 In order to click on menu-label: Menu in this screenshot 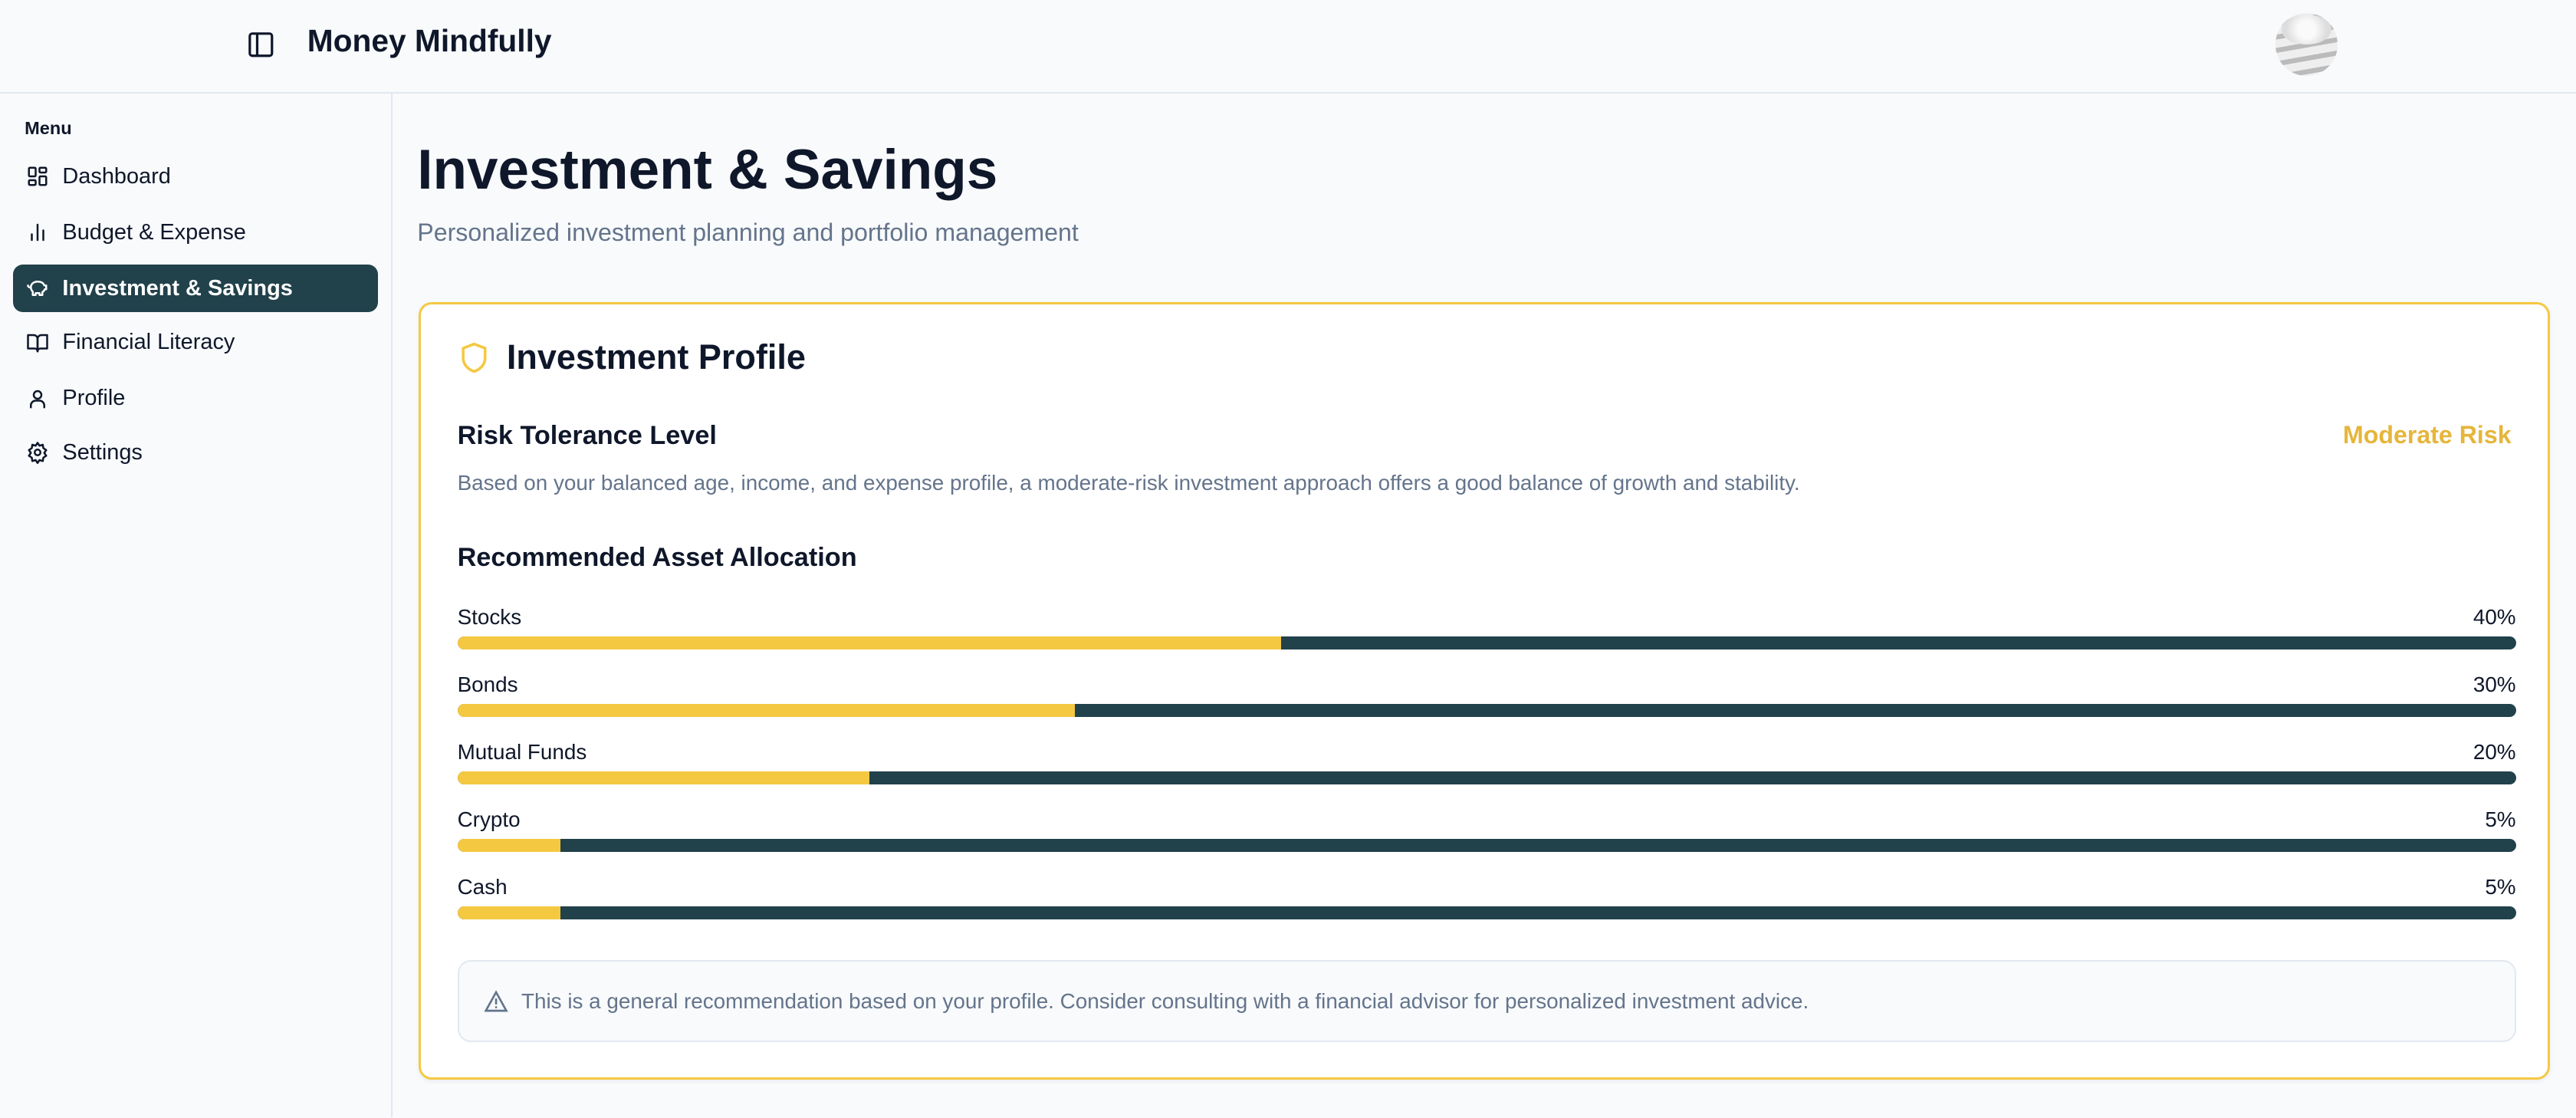, I will do `click(48, 128)`.